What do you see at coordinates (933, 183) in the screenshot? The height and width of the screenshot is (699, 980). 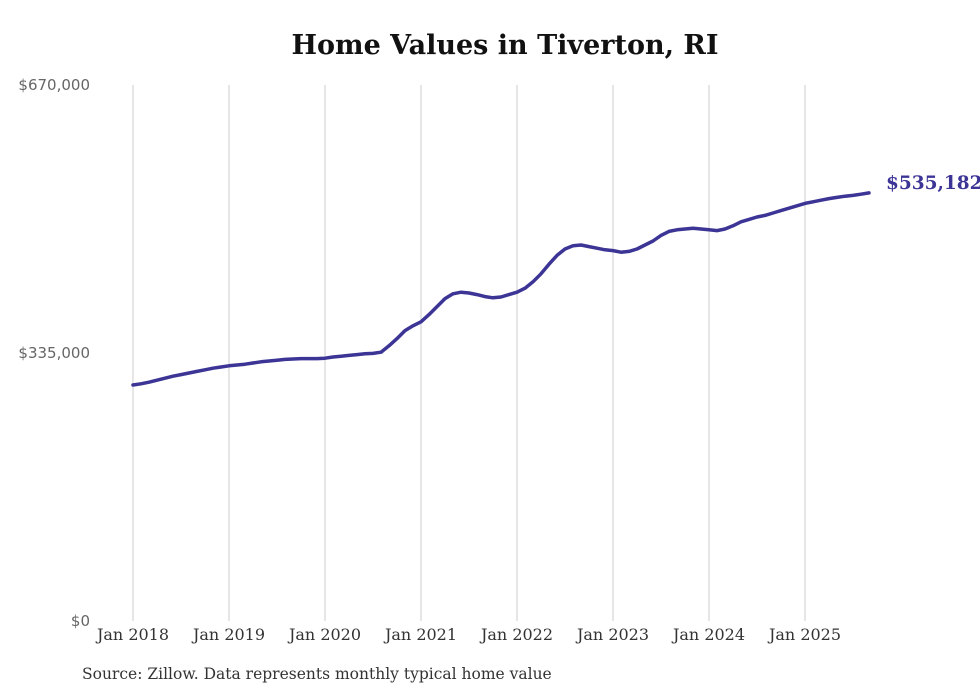 I see `end-value-label: $535,182` at bounding box center [933, 183].